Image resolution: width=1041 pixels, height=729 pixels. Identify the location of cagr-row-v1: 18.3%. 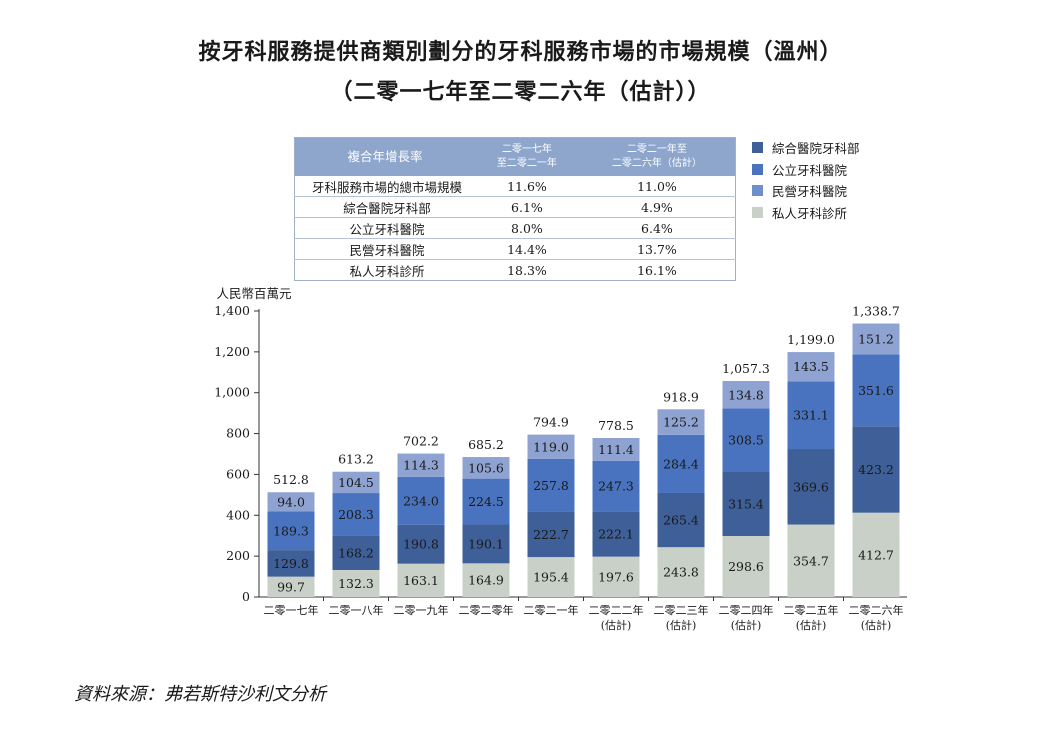
(527, 270).